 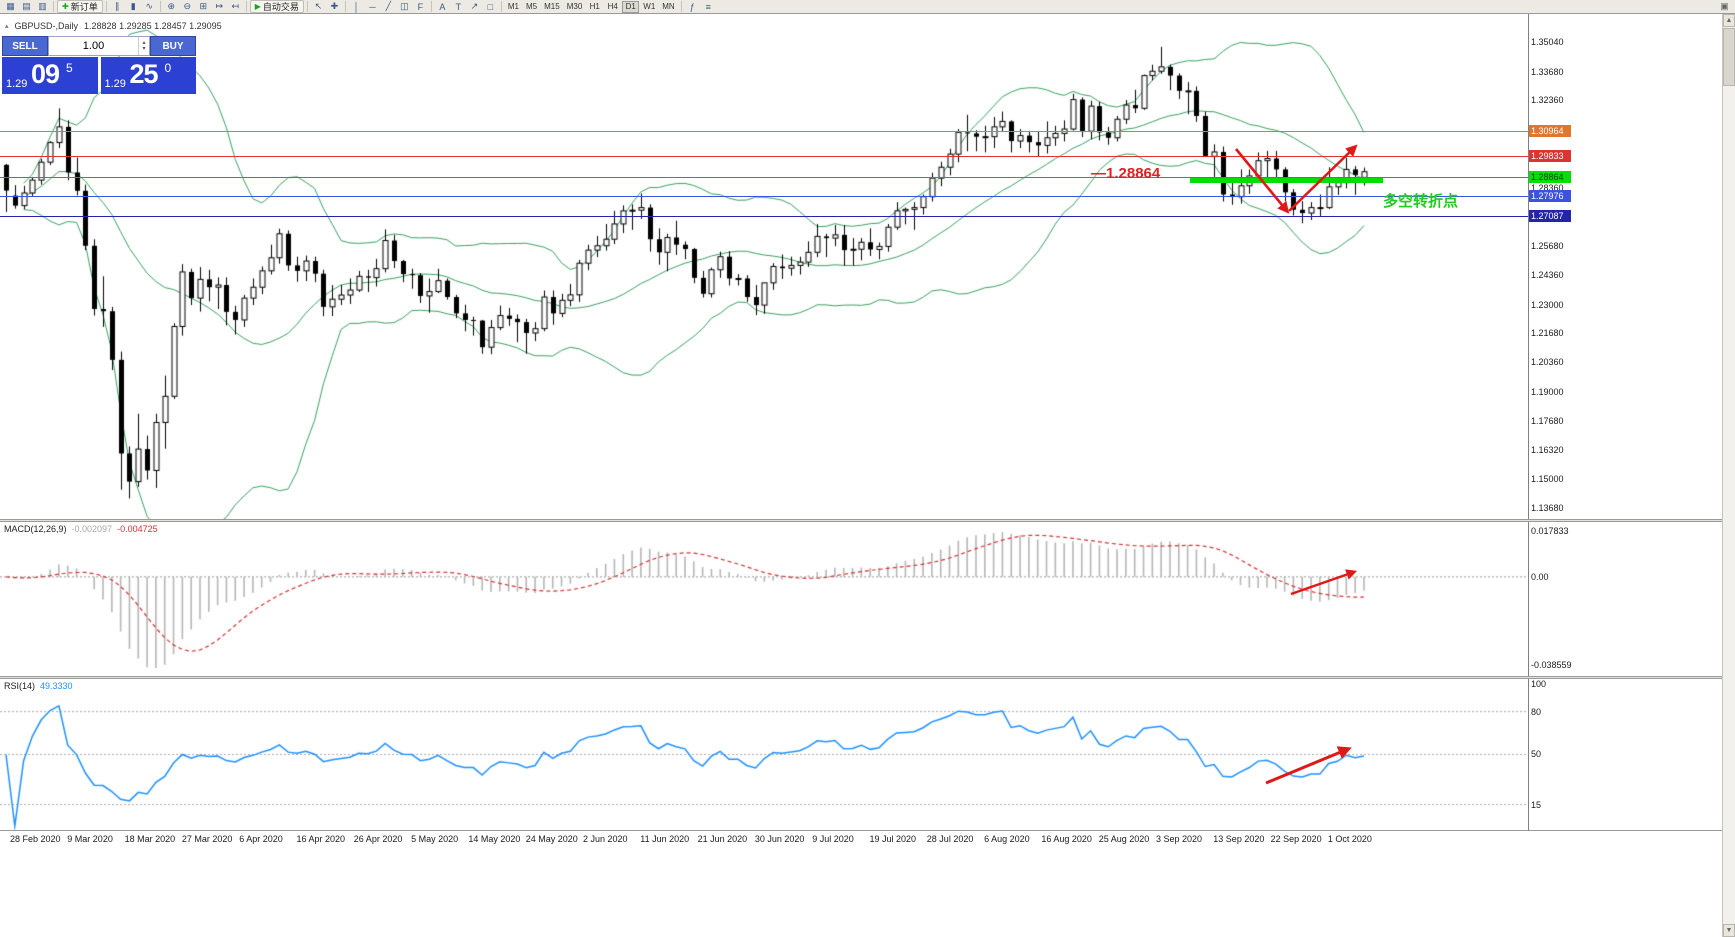 I want to click on date-axis-label: 30 Jun 2020, so click(x=779, y=839).